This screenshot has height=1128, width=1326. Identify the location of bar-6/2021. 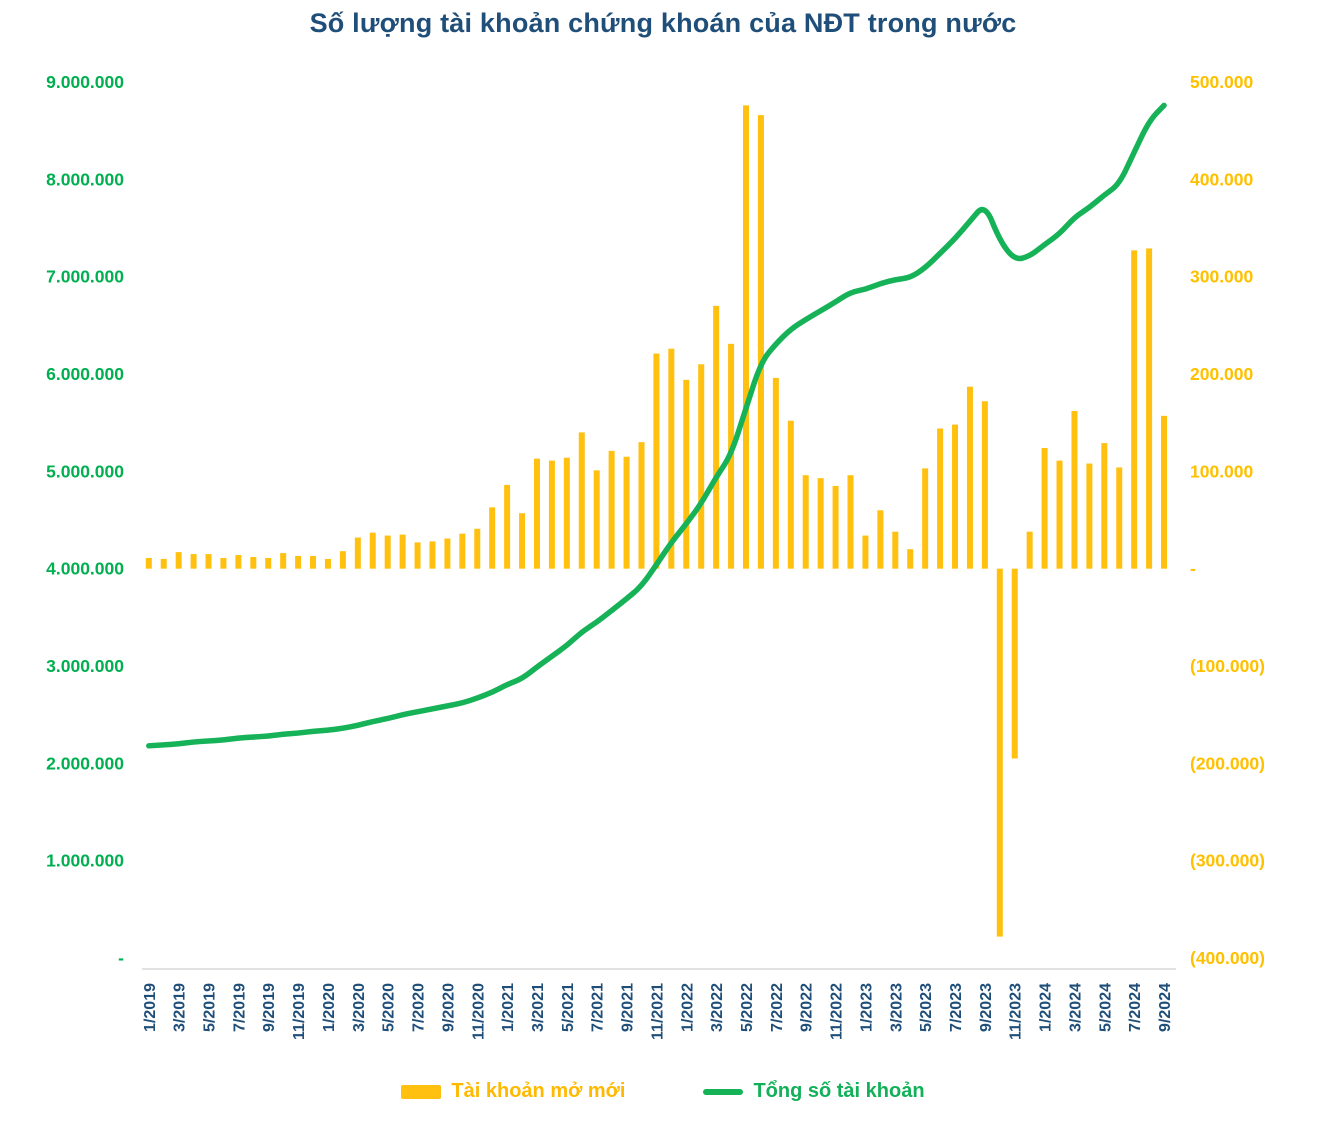
(581, 500).